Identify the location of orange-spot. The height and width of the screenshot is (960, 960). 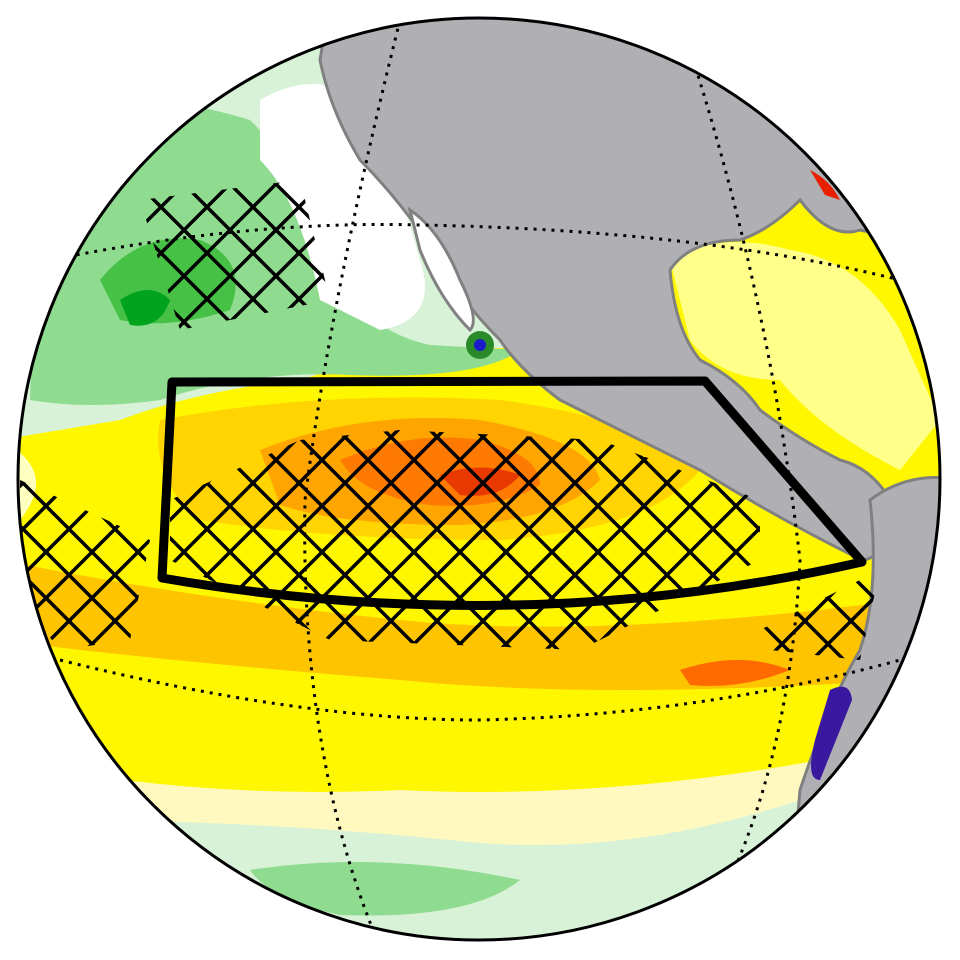
(735, 673).